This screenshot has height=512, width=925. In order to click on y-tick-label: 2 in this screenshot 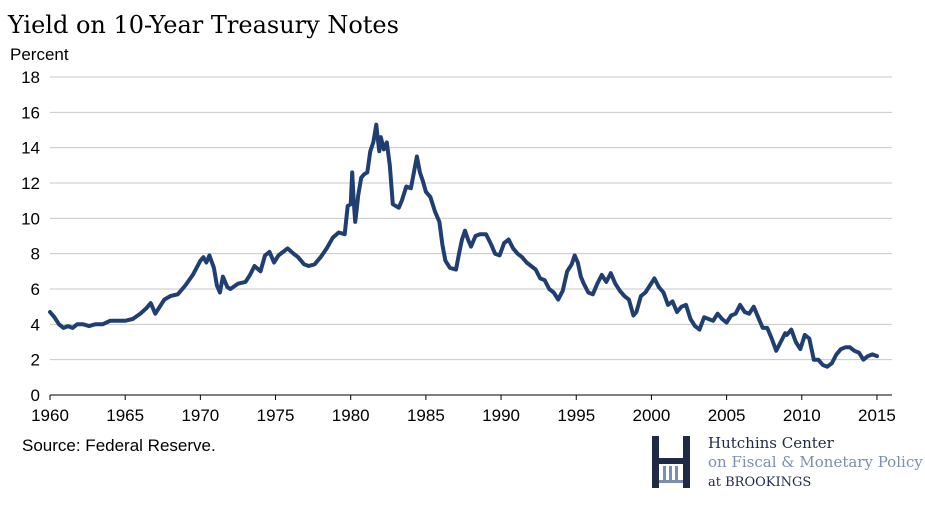, I will do `click(35, 360)`.